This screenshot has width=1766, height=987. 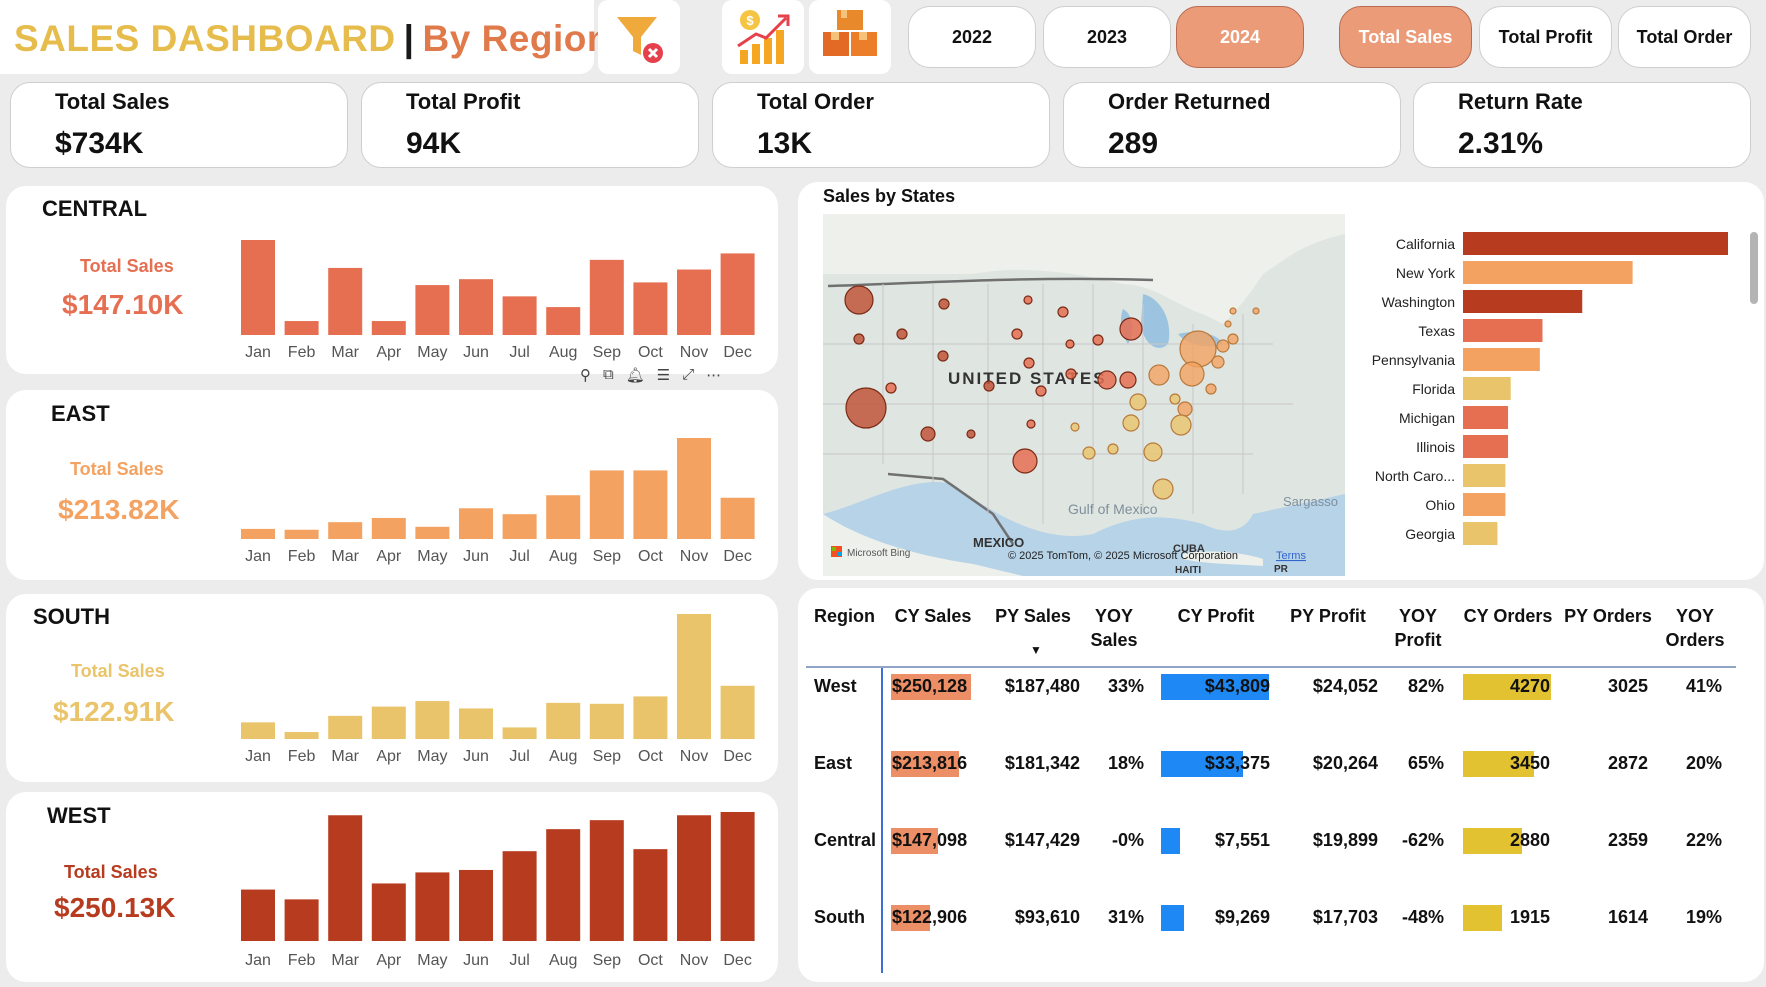 What do you see at coordinates (519, 352) in the screenshot?
I see `month-label: Jul` at bounding box center [519, 352].